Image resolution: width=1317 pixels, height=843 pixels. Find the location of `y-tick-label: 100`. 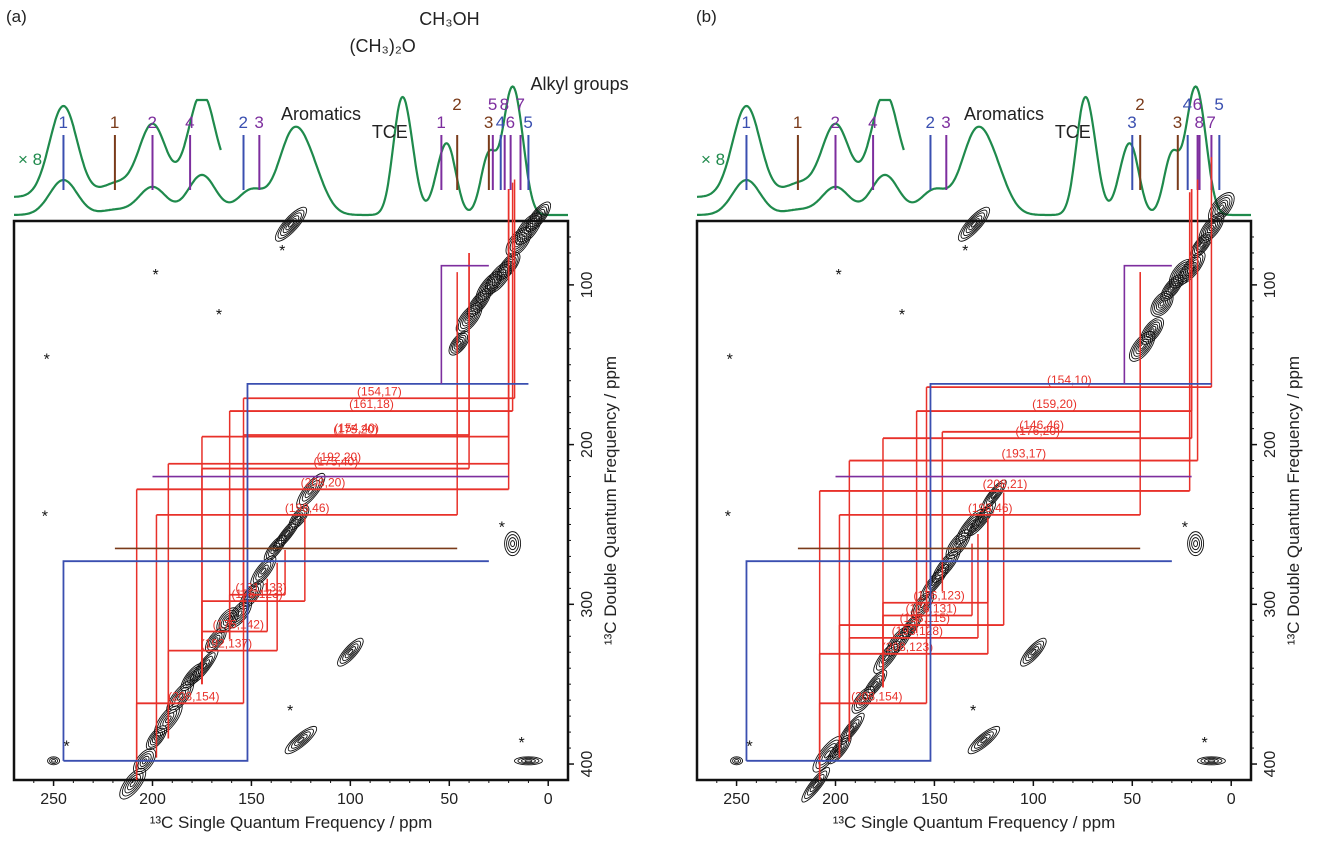

y-tick-label: 100 is located at coordinates (1270, 284).